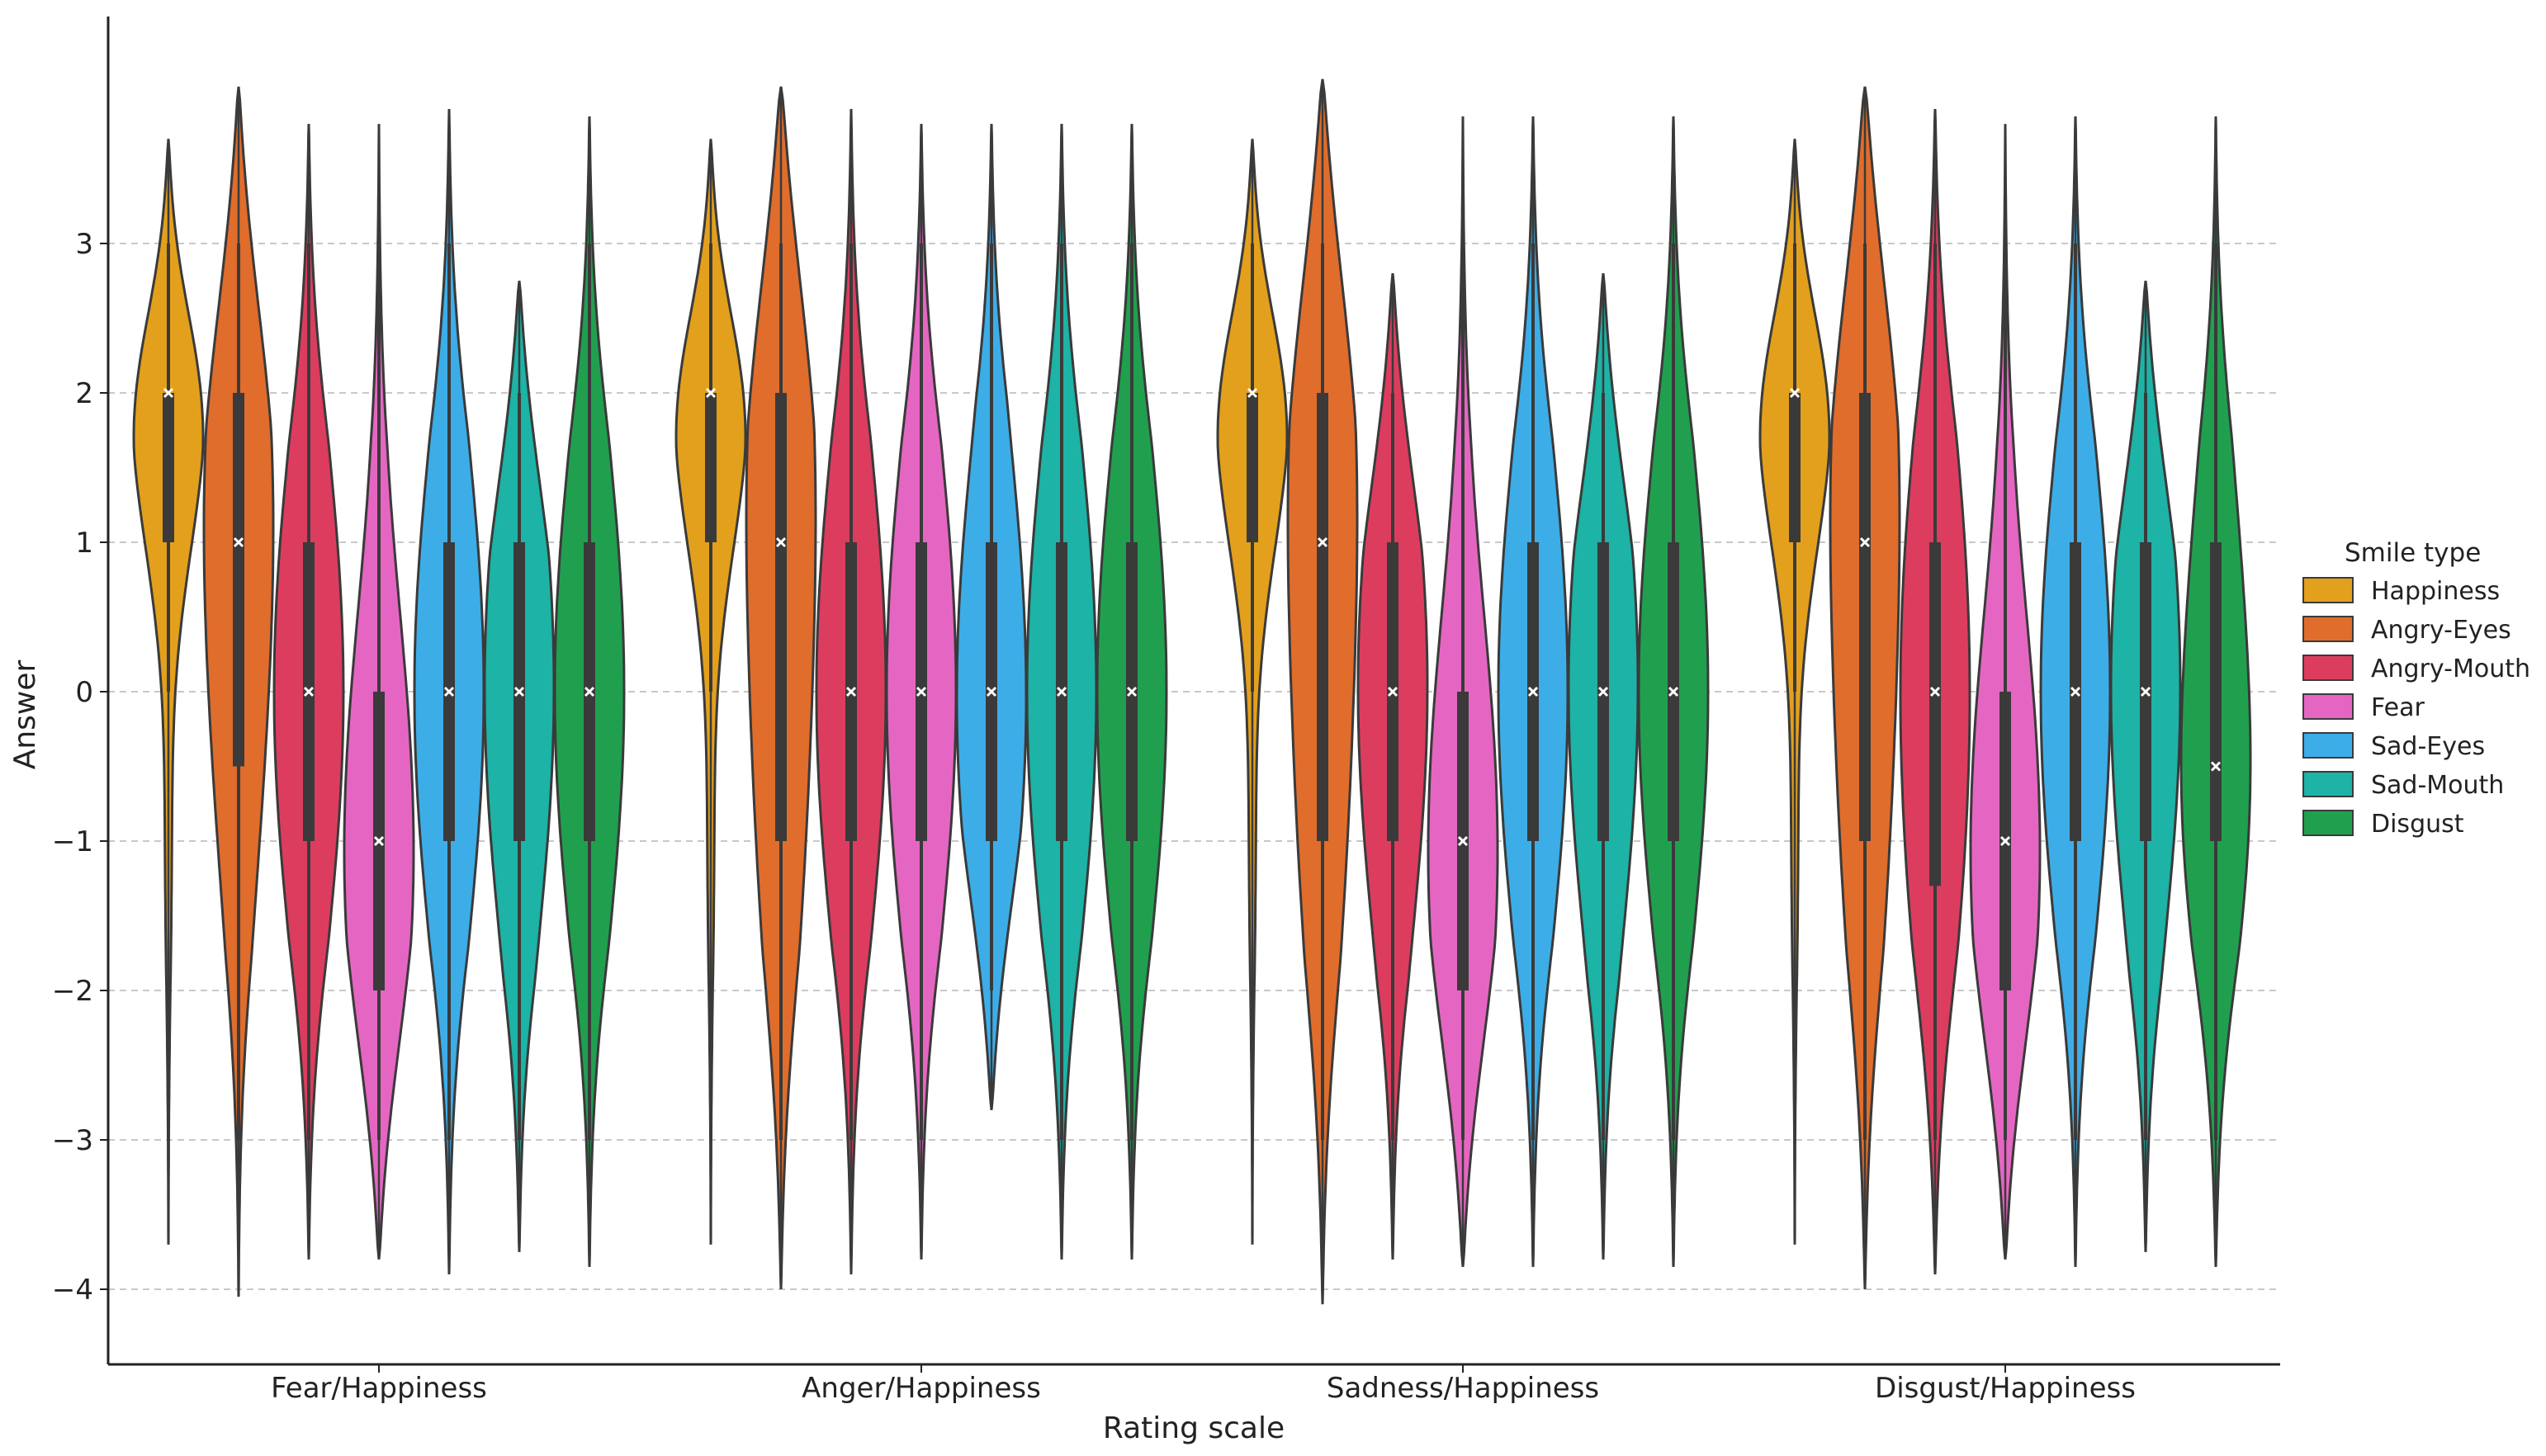 This screenshot has width=2546, height=1456. I want to click on y-tick-label: 1, so click(84, 543).